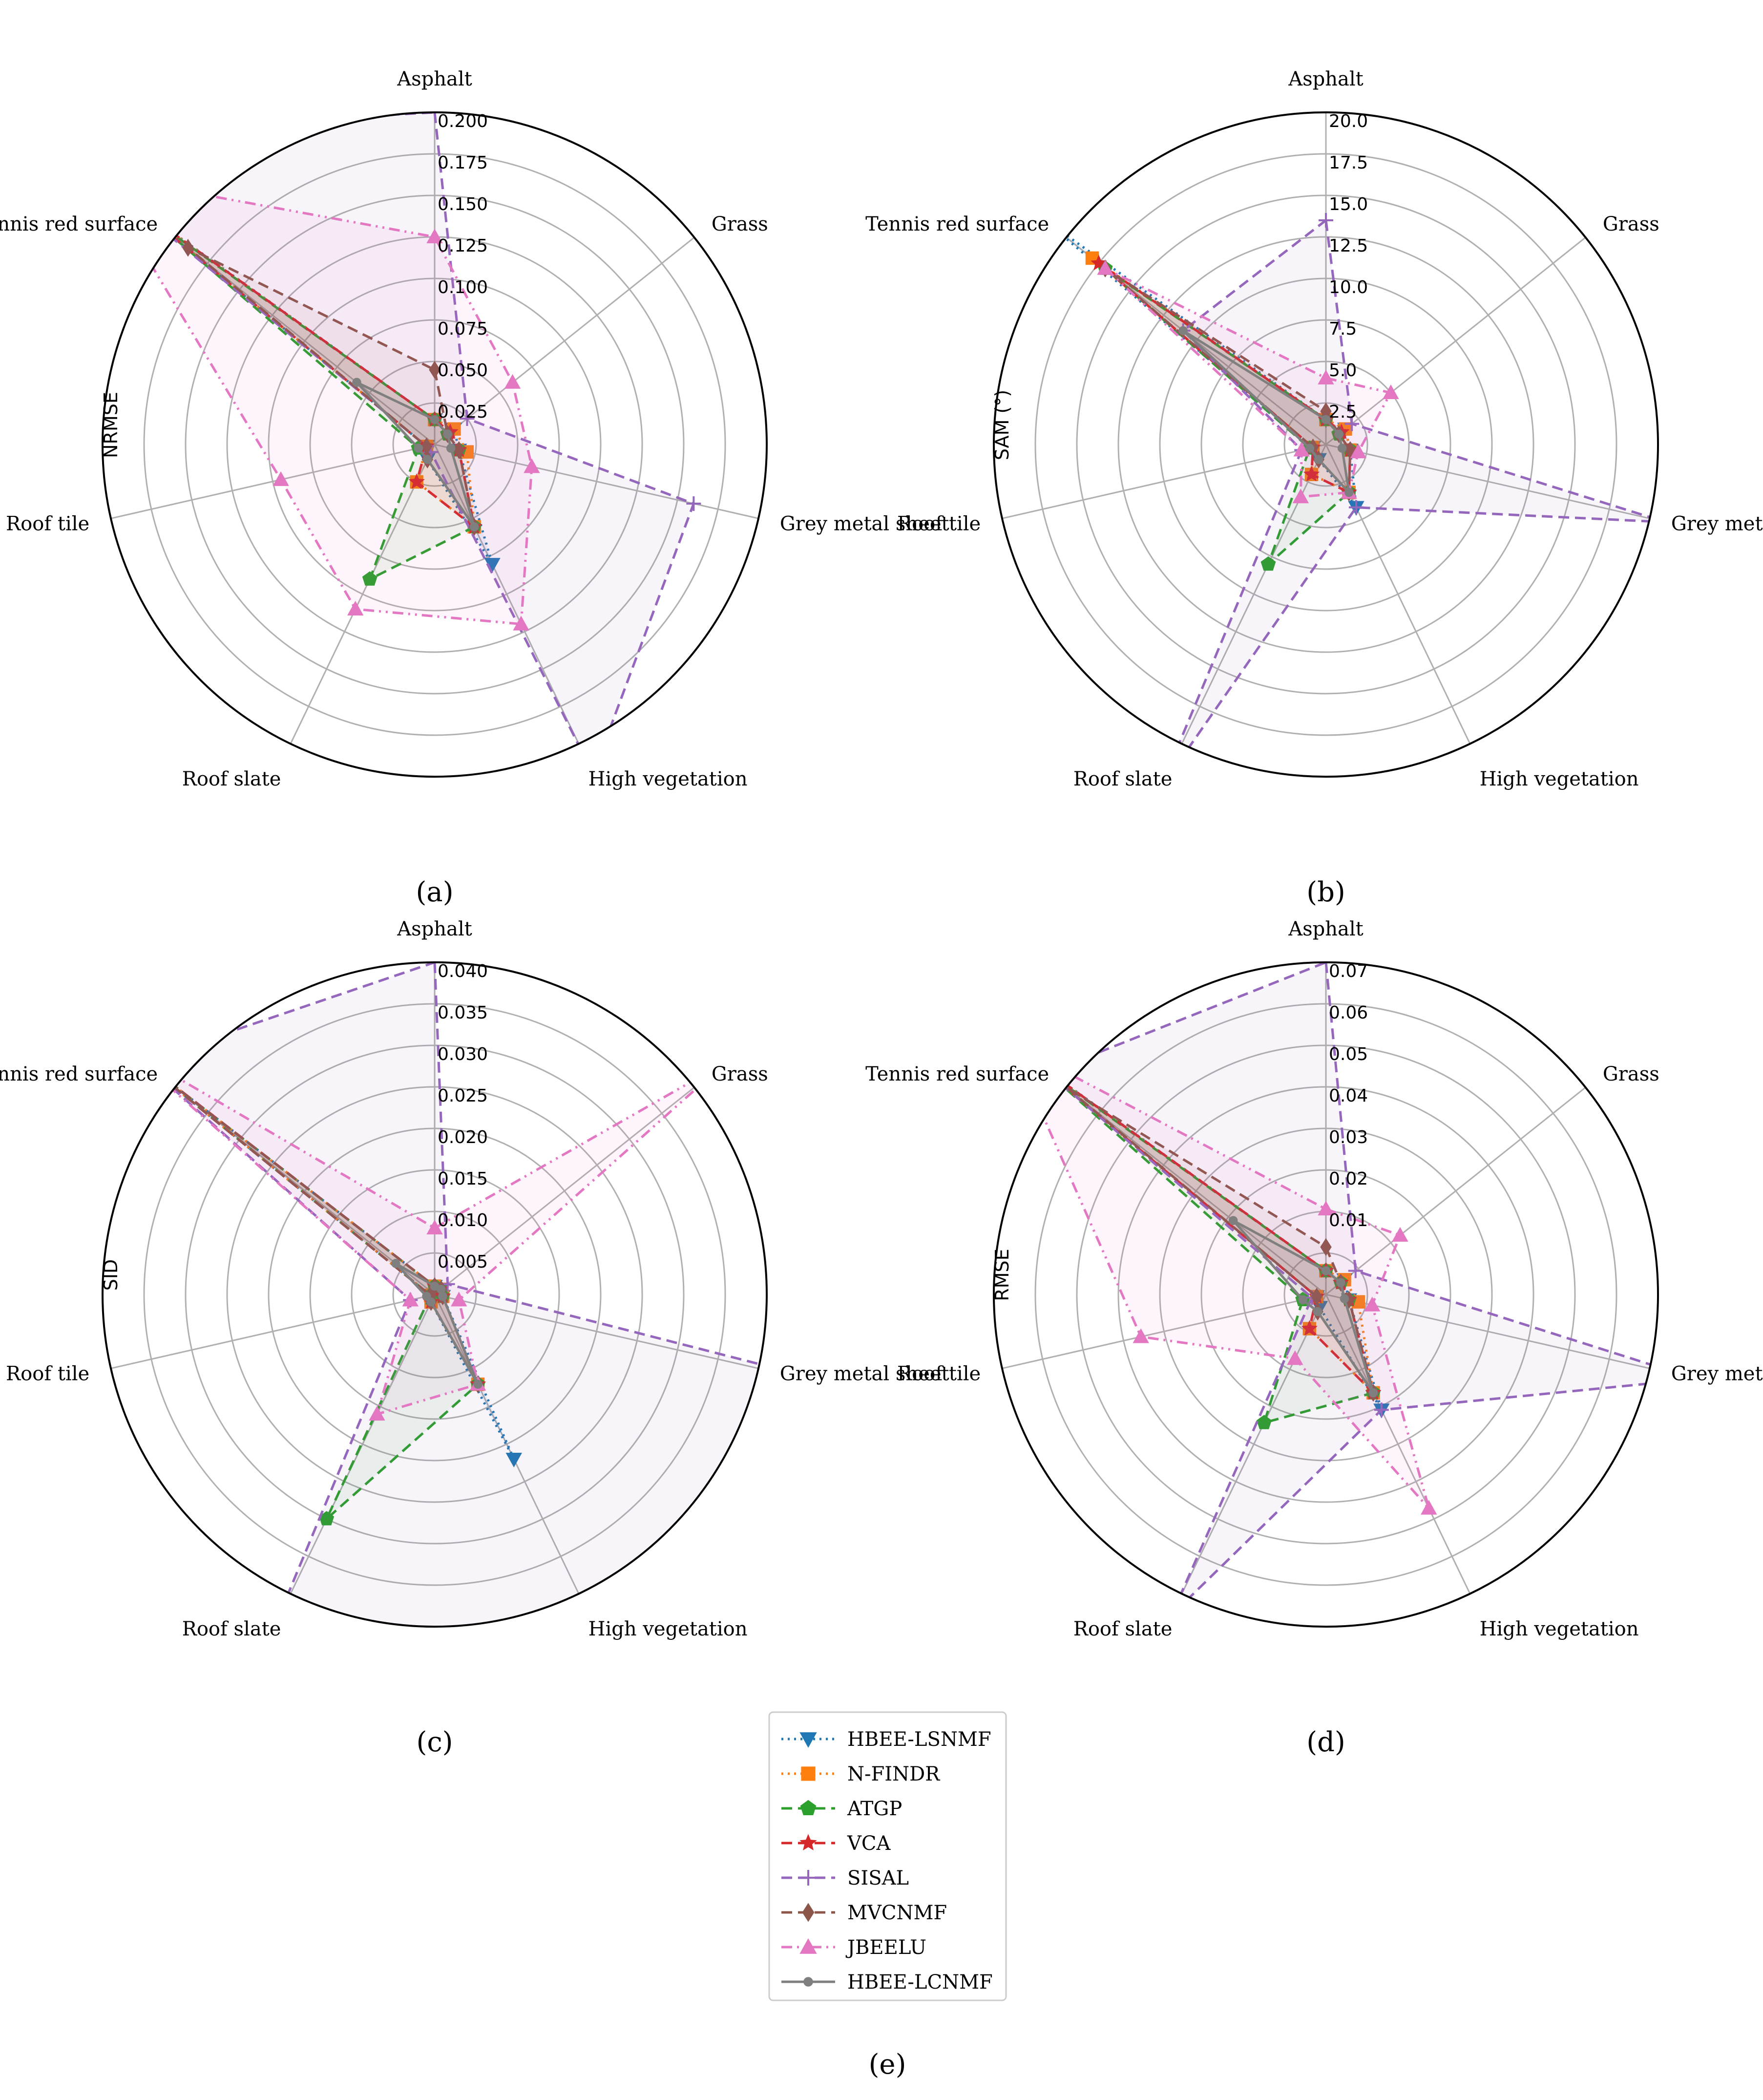 This screenshot has width=1763, height=2100. Describe the element at coordinates (463, 1220) in the screenshot. I see `tick-label: 0.010` at that location.